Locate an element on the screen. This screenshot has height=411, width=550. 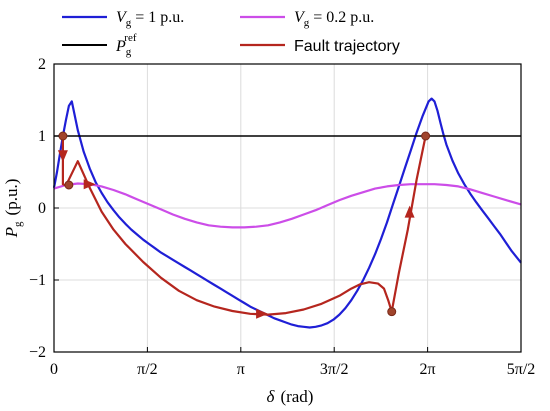
y-tick-label: −1 is located at coordinates (37, 280).